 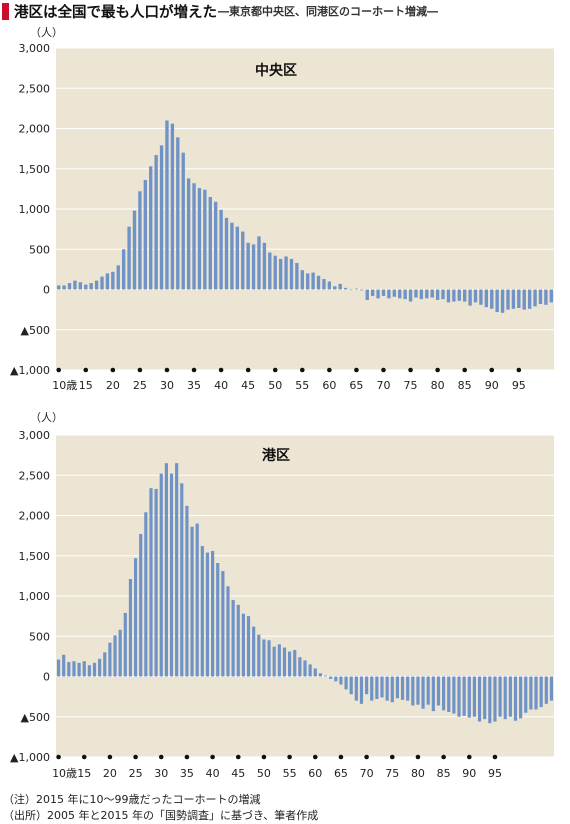 I want to click on y-tick-label: 2,500, so click(x=35, y=475).